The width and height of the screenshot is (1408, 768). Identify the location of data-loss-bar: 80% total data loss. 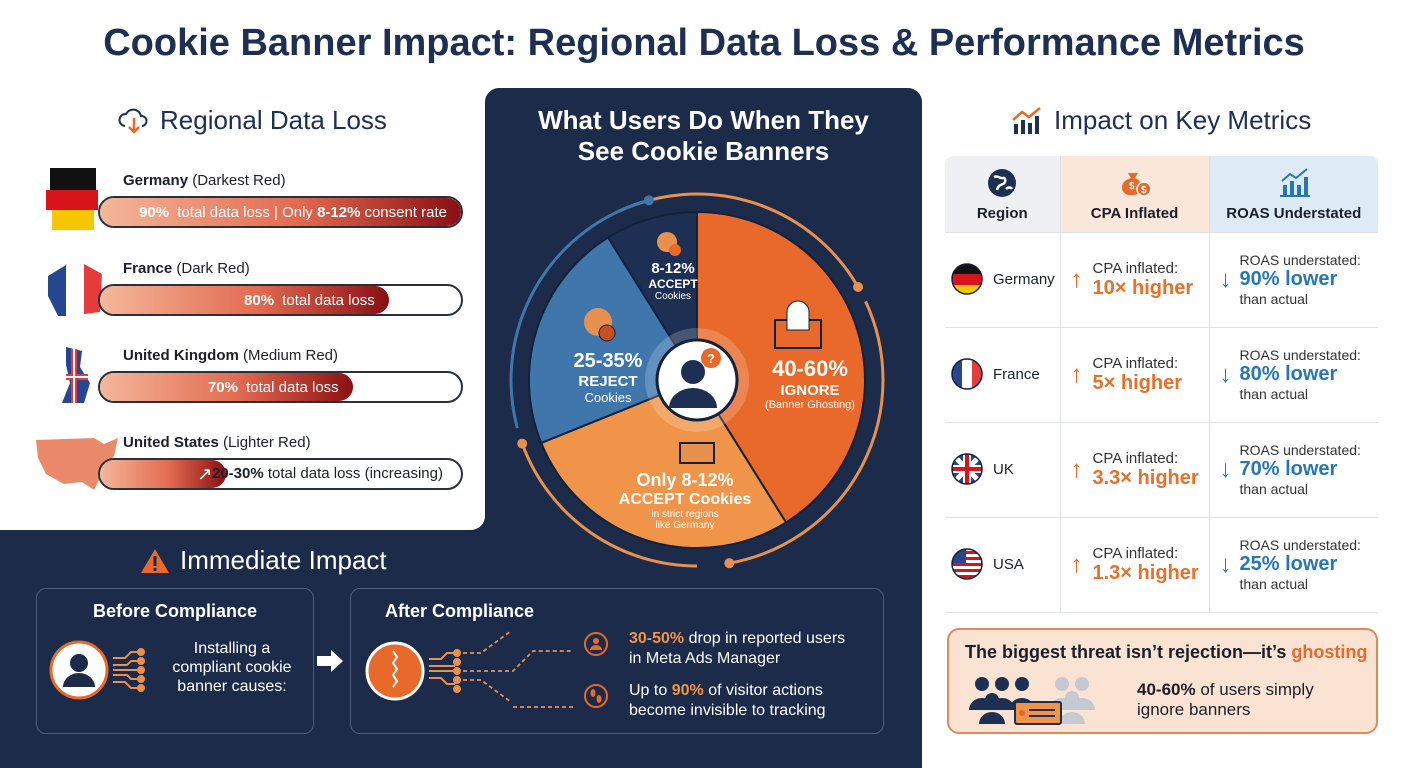
(280, 300).